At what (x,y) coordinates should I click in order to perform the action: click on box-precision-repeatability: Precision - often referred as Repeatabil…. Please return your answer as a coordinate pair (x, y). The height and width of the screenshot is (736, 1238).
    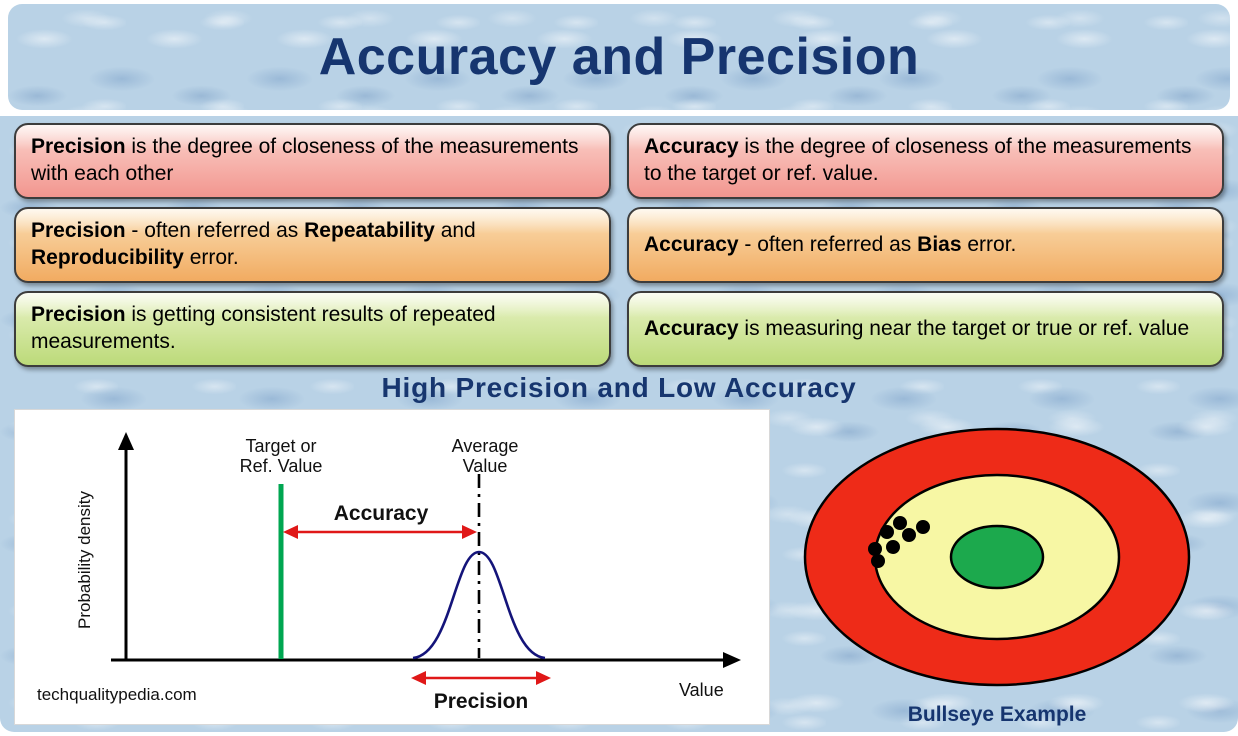
    Looking at the image, I should click on (312, 245).